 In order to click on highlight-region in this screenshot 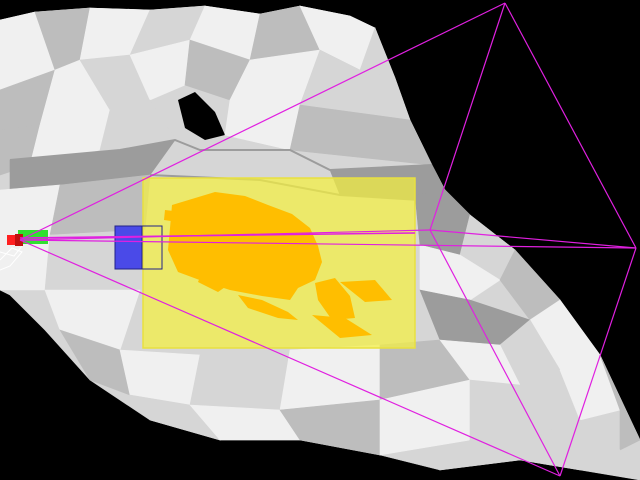, I will do `click(278, 265)`.